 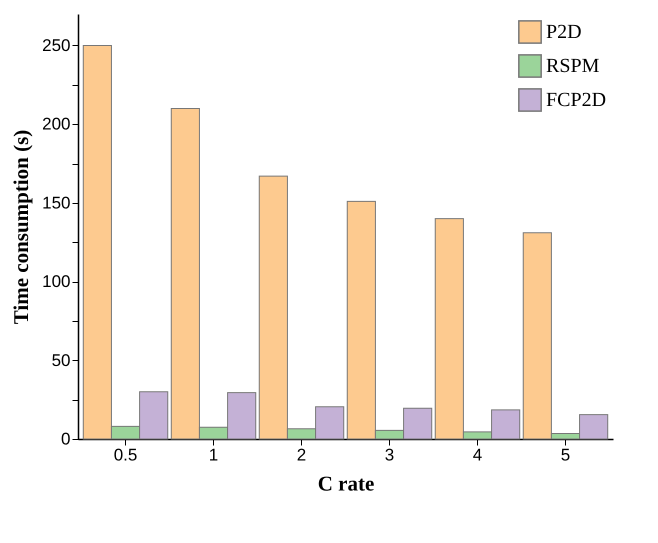 I want to click on legend-label: P2D, so click(x=564, y=32).